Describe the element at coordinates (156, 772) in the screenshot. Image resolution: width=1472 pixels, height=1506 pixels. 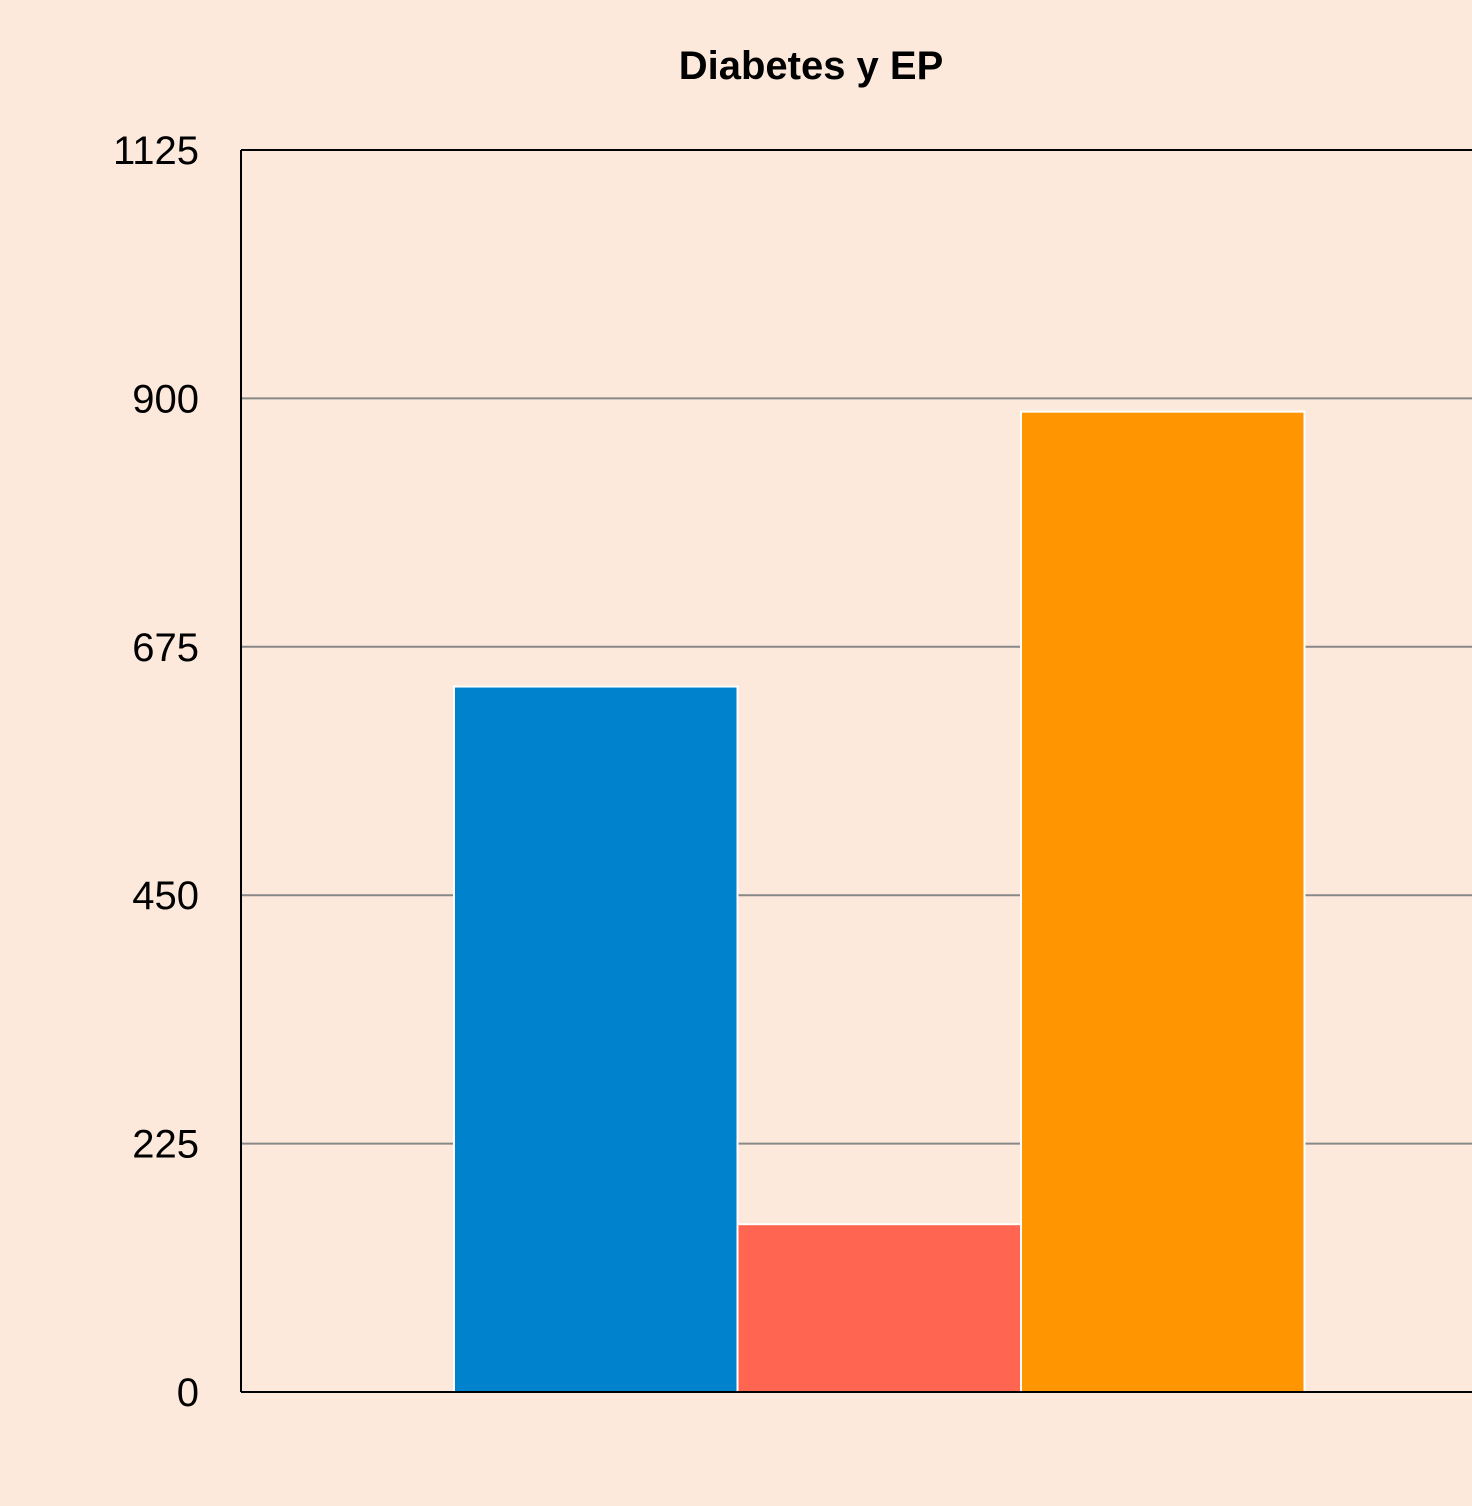
I see `y-tick-labels: 0 225 450 675 900 1125` at that location.